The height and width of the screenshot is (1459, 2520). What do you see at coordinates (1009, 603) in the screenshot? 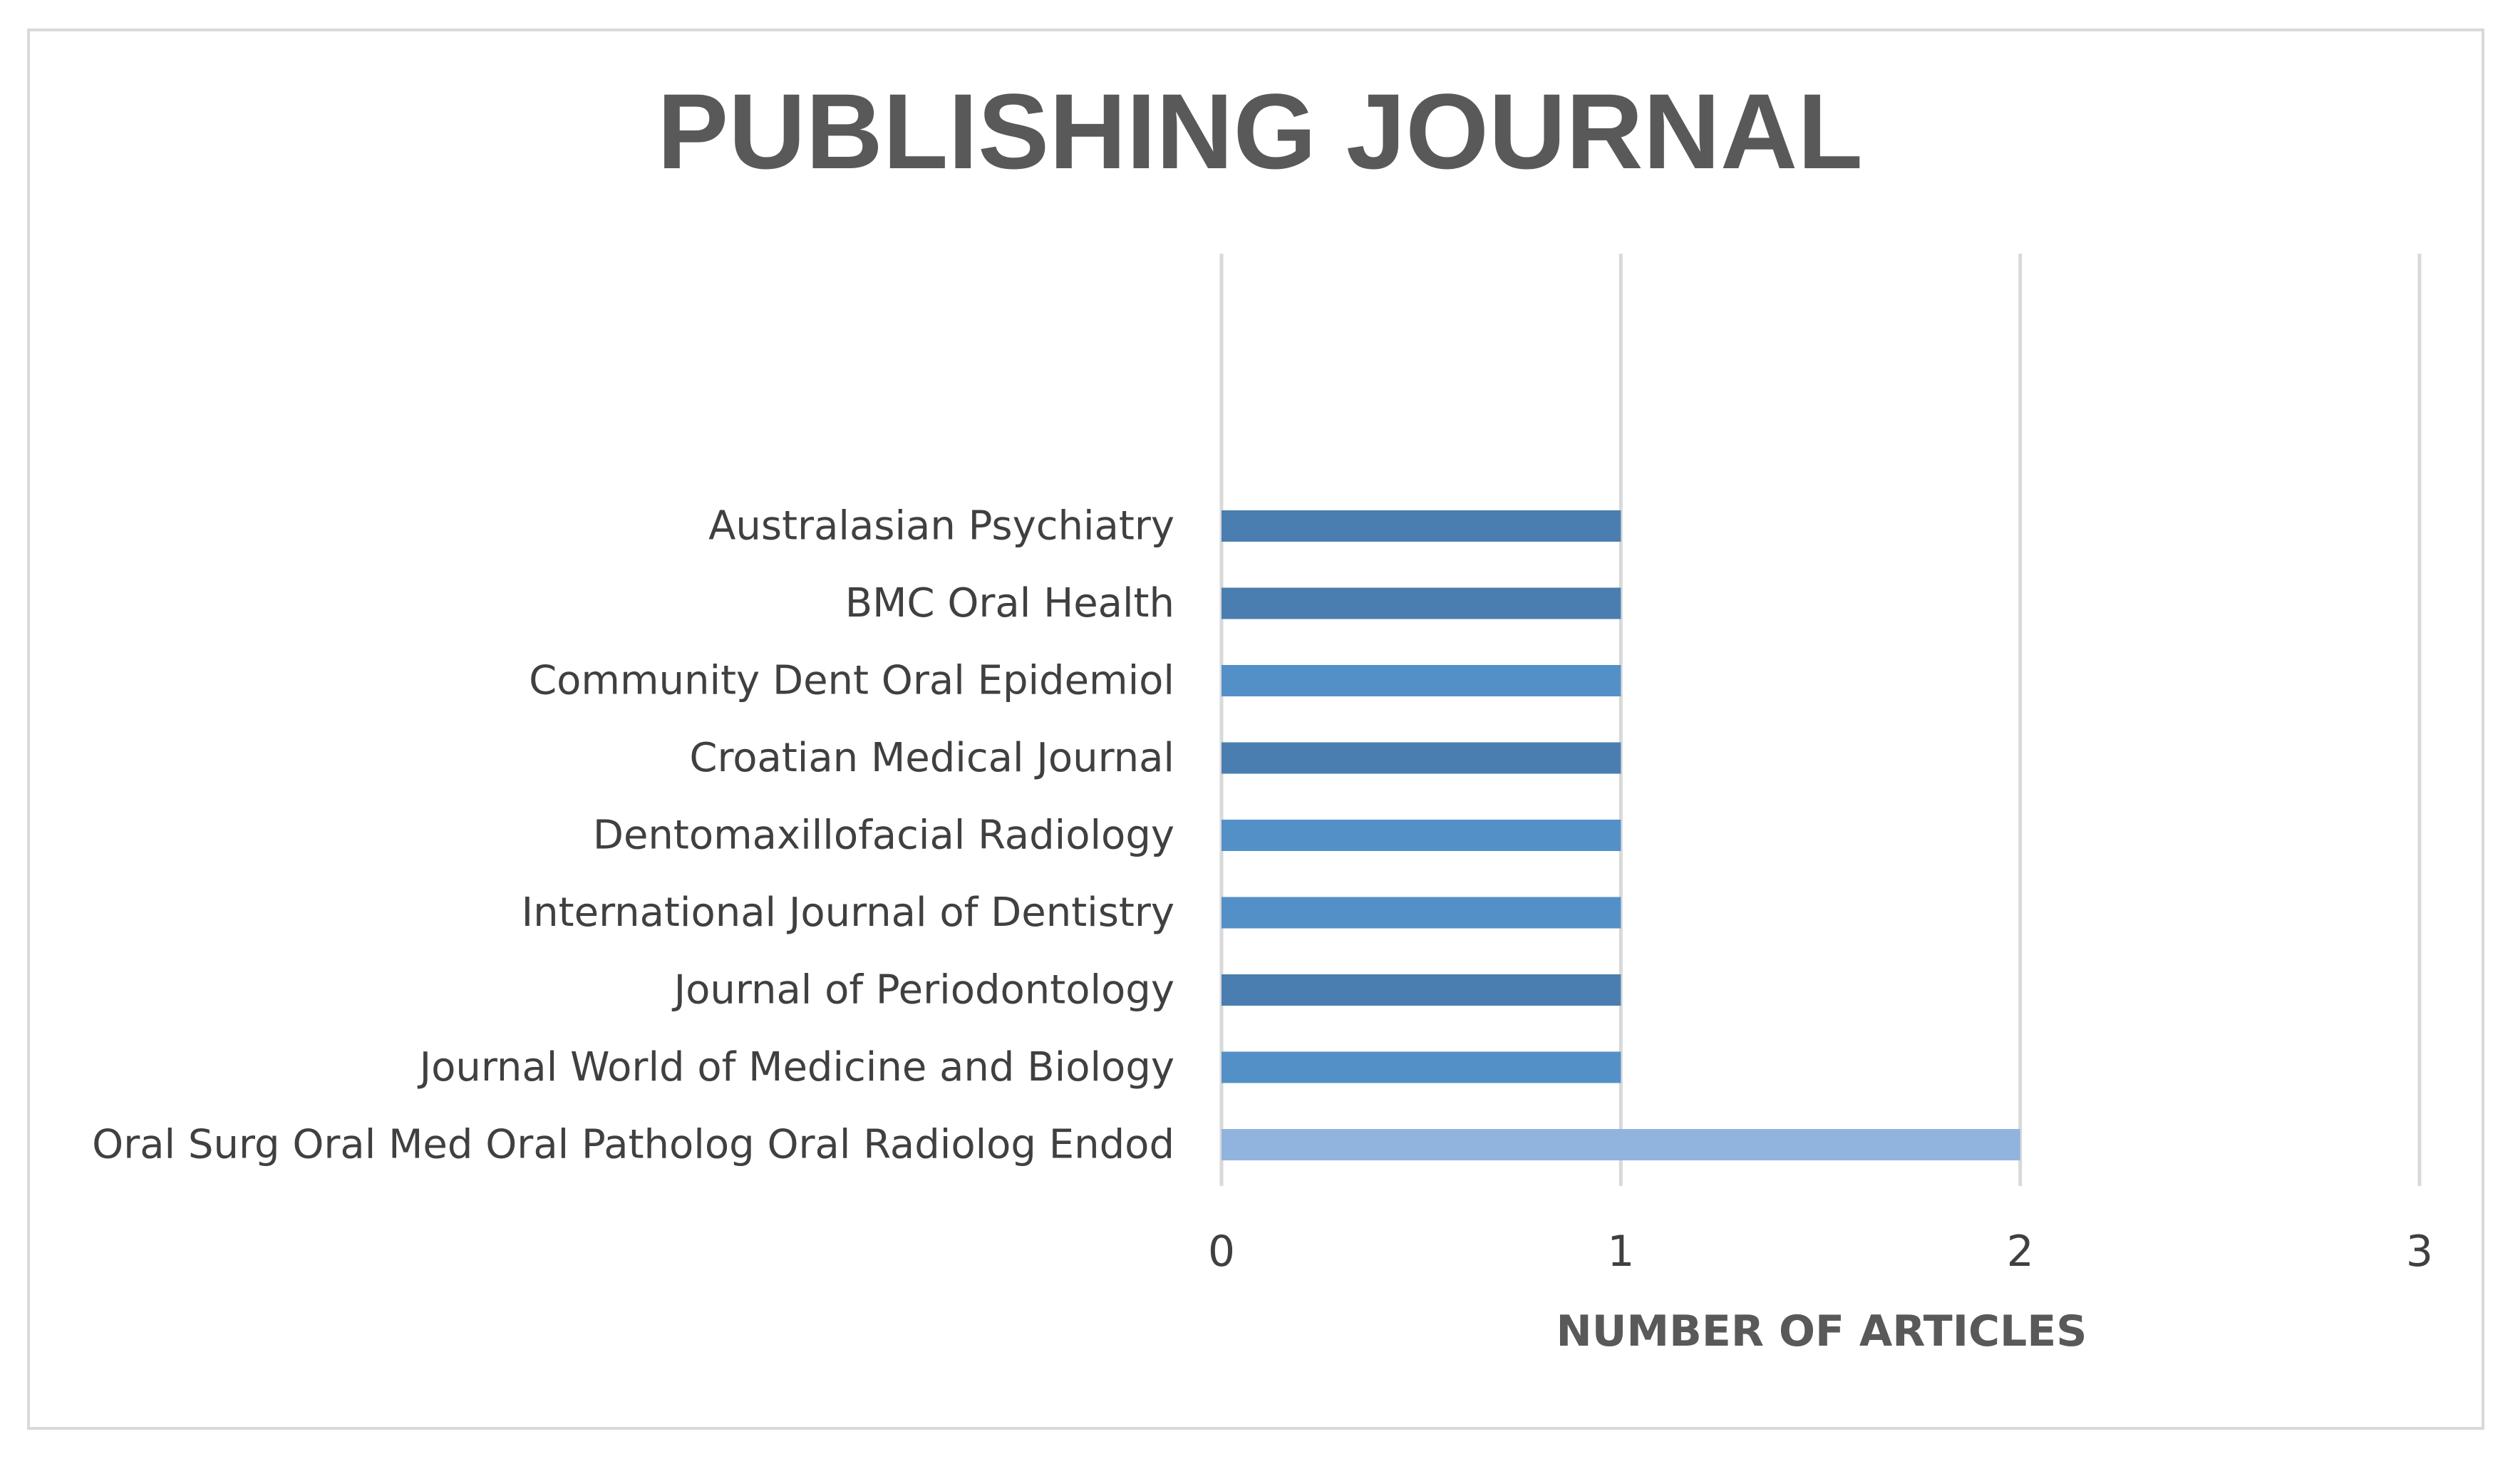
I see `category-label: BMC Oral Health` at bounding box center [1009, 603].